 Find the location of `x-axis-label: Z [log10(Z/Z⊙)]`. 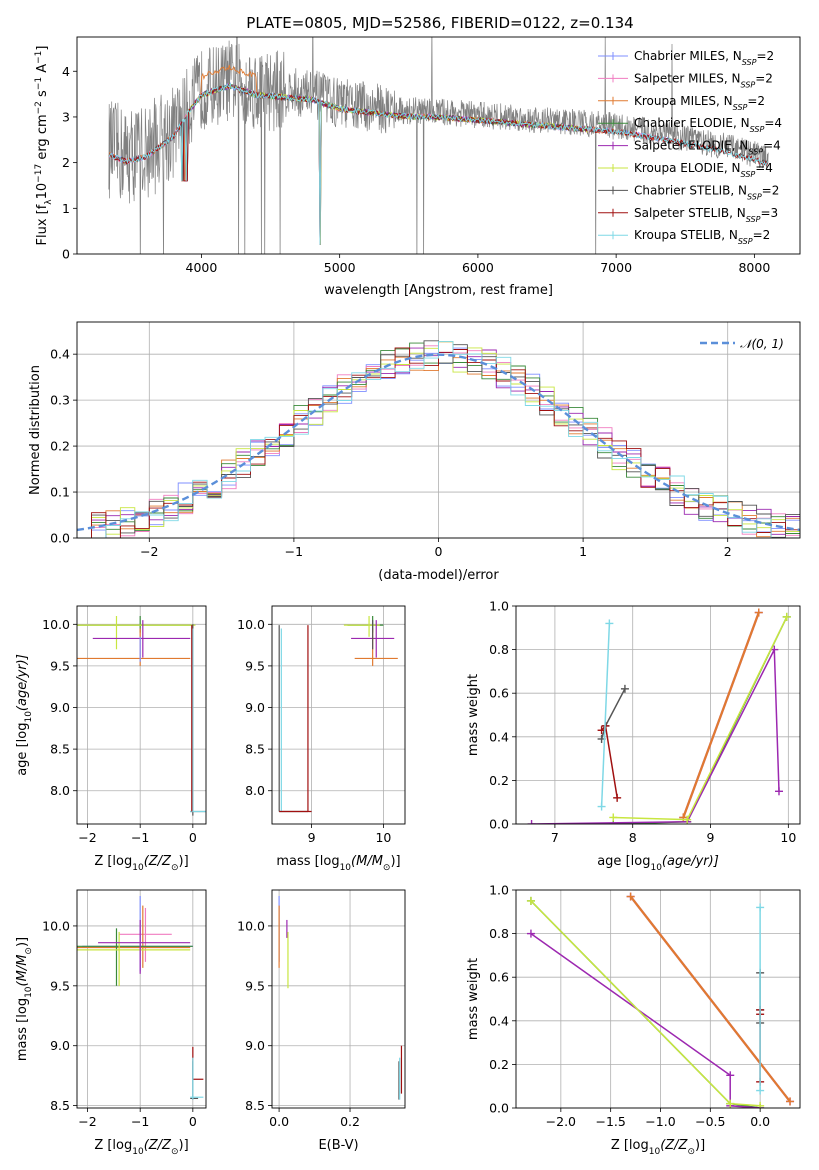

x-axis-label: Z [log10(Z/Z⊙)] is located at coordinates (658, 1147).